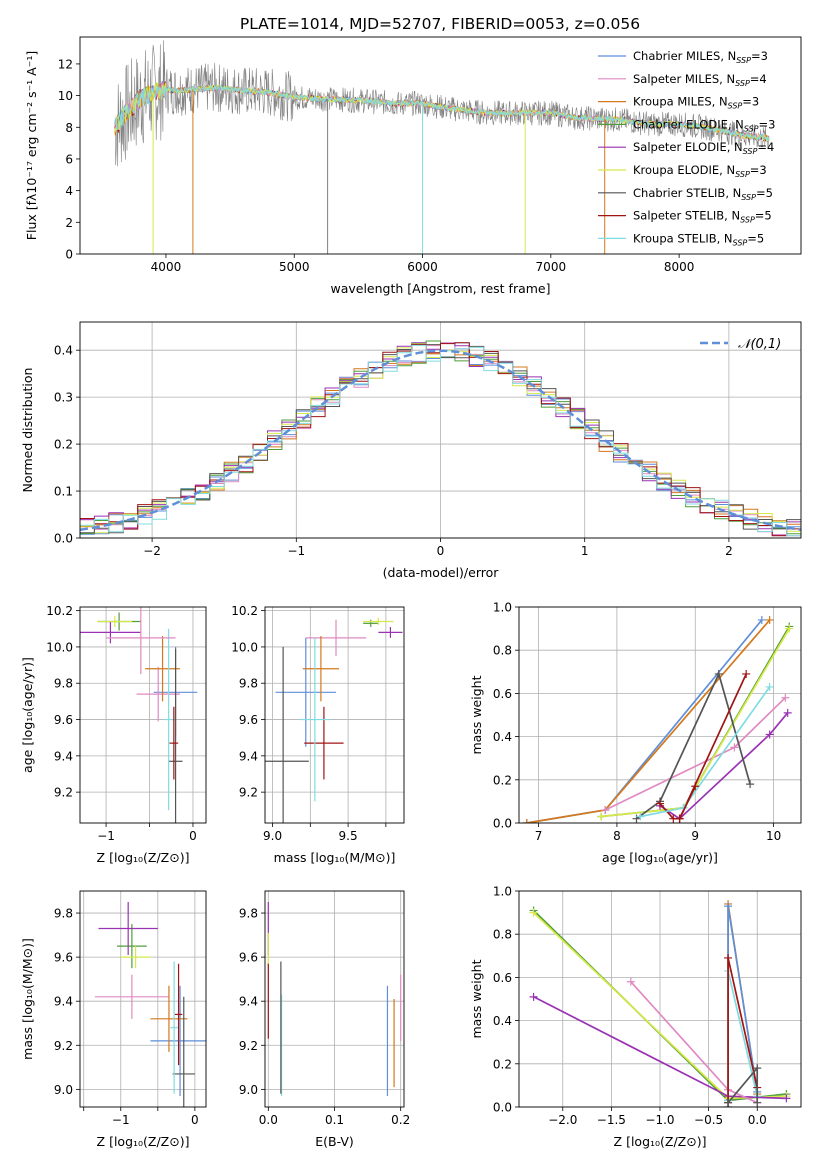 The width and height of the screenshot is (819, 1170). What do you see at coordinates (703, 148) in the screenshot?
I see `legend-label: Salpeter ELODIE, NSSP=4` at bounding box center [703, 148].